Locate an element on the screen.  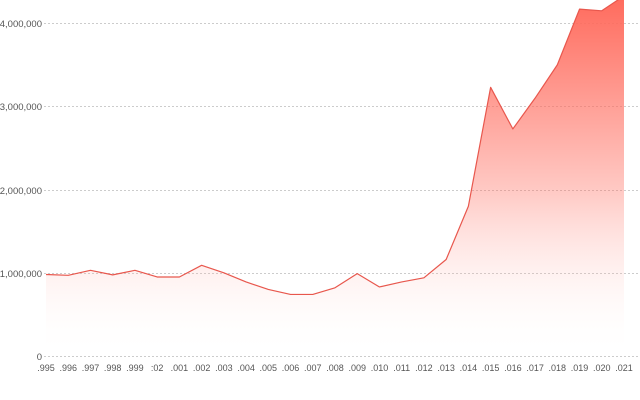
x-tick-label: .006 is located at coordinates (291, 368).